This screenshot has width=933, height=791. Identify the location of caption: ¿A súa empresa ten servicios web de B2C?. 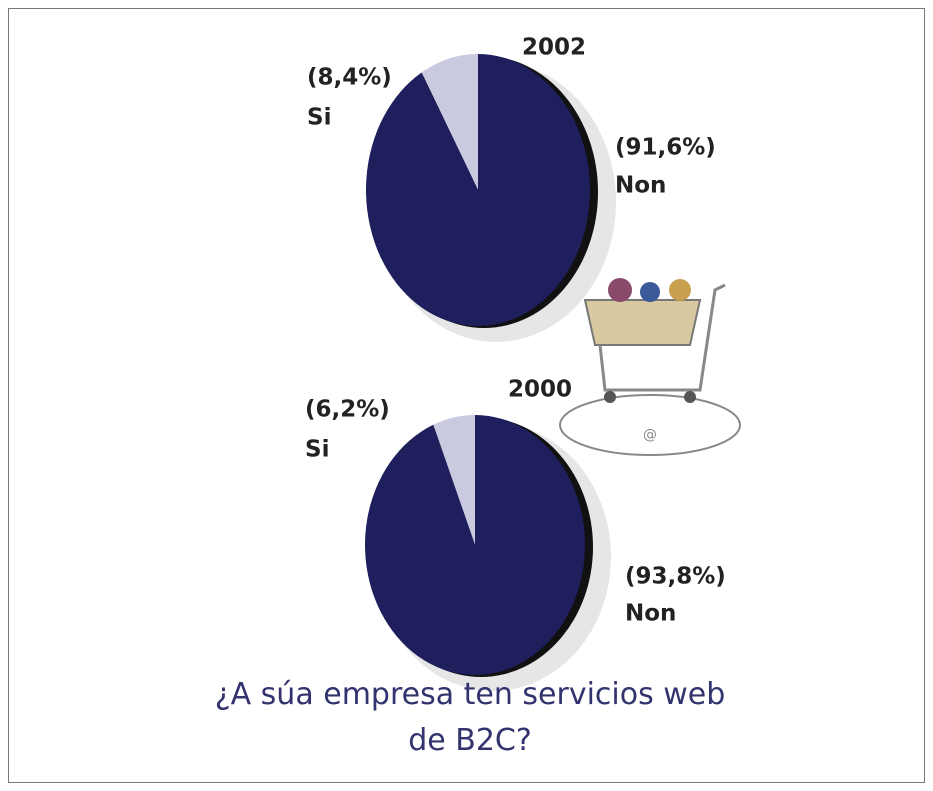
(470, 717).